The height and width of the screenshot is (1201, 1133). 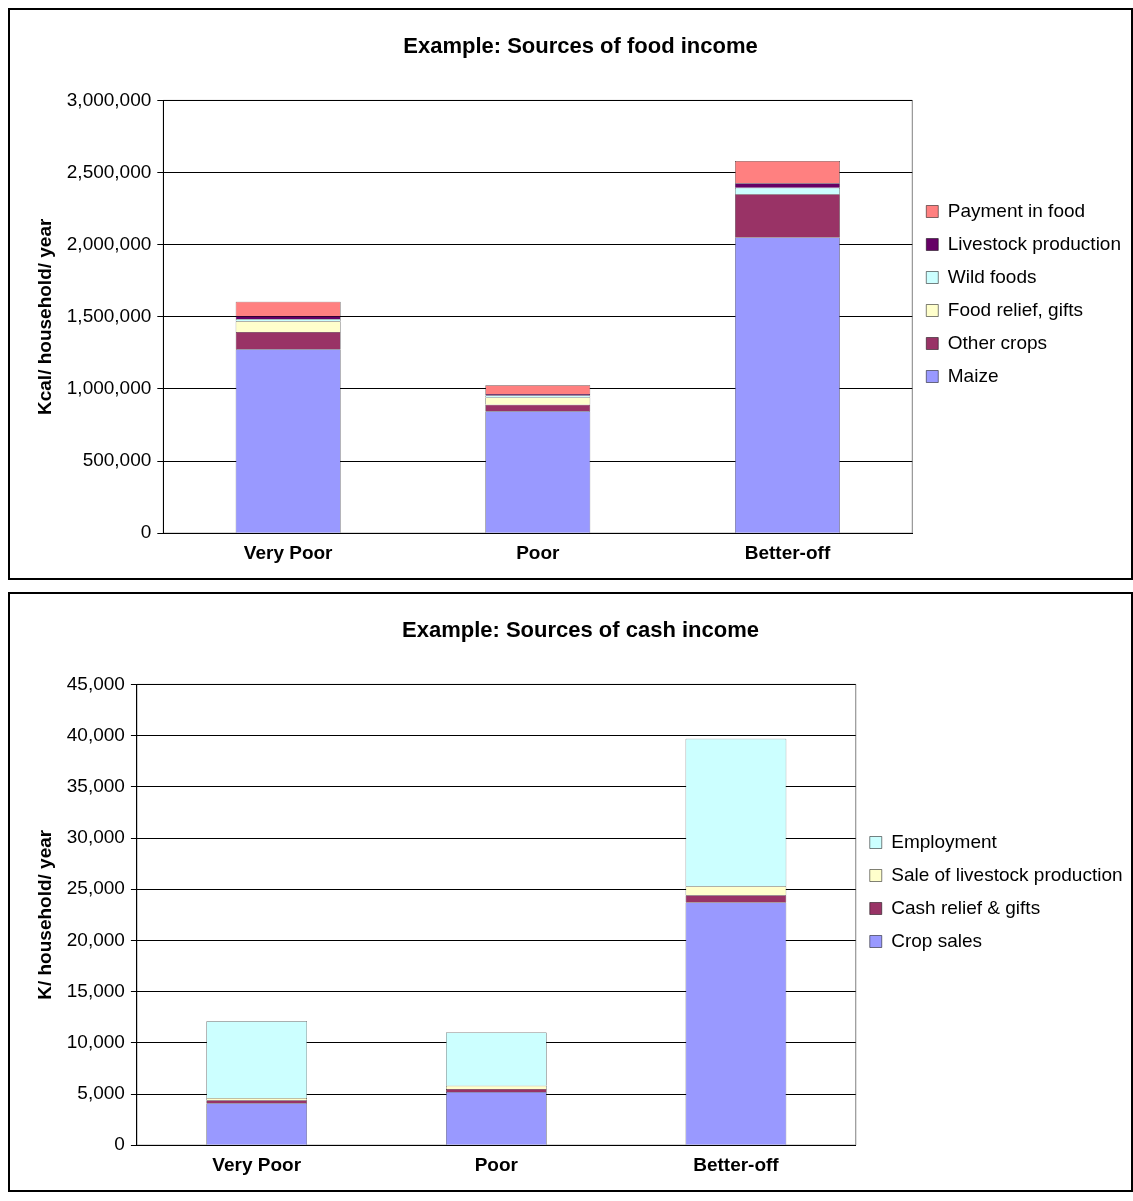 What do you see at coordinates (109, 243) in the screenshot?
I see `y-tick-label: 2,000,000` at bounding box center [109, 243].